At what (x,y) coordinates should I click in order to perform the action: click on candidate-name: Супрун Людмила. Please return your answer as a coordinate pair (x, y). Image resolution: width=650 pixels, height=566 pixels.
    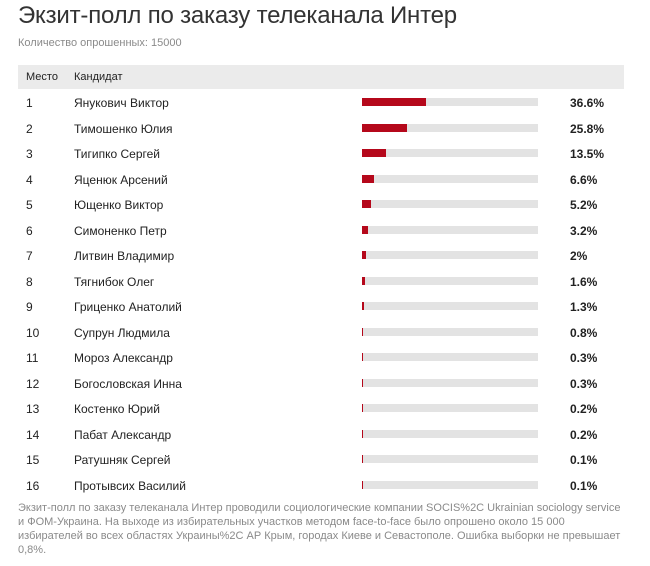
    Looking at the image, I should click on (122, 332).